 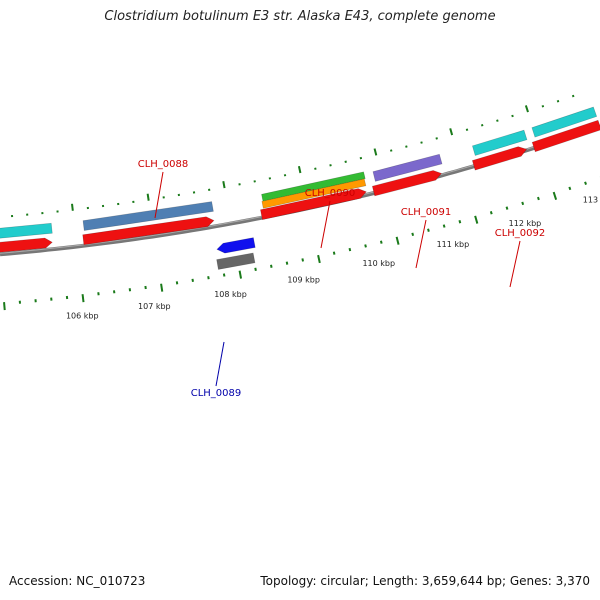 What do you see at coordinates (82, 315) in the screenshot?
I see `scale-label: 106 kbp` at bounding box center [82, 315].